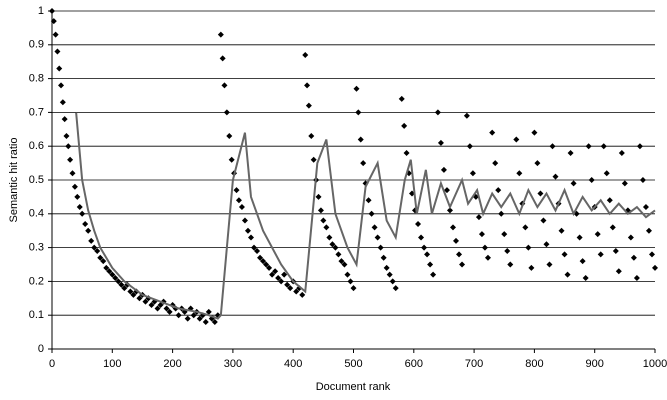 The image size is (667, 400). Describe the element at coordinates (14, 180) in the screenshot. I see `y-axis-label: Semantic hit ratio` at that location.